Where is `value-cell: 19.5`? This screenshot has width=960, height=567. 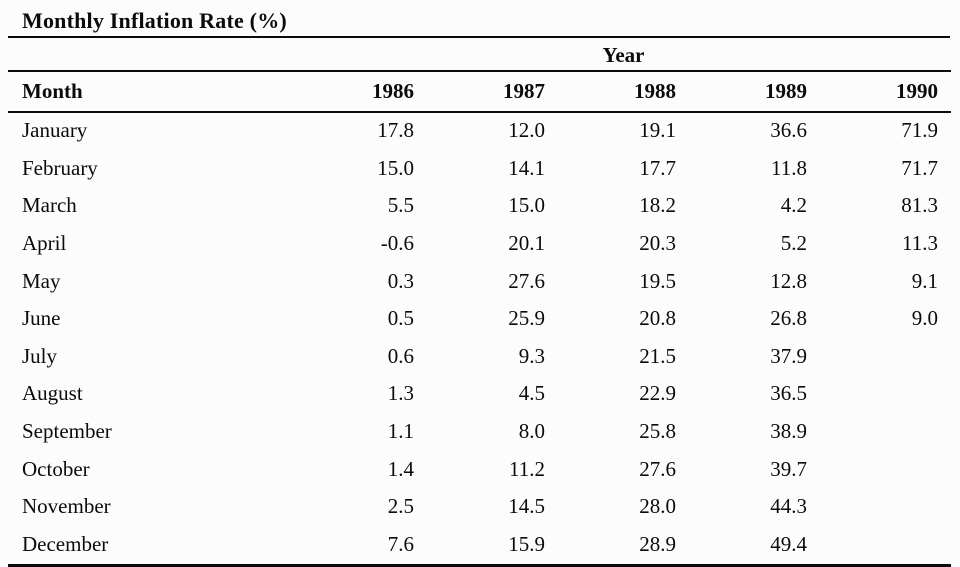
value-cell: 19.5 is located at coordinates (657, 280).